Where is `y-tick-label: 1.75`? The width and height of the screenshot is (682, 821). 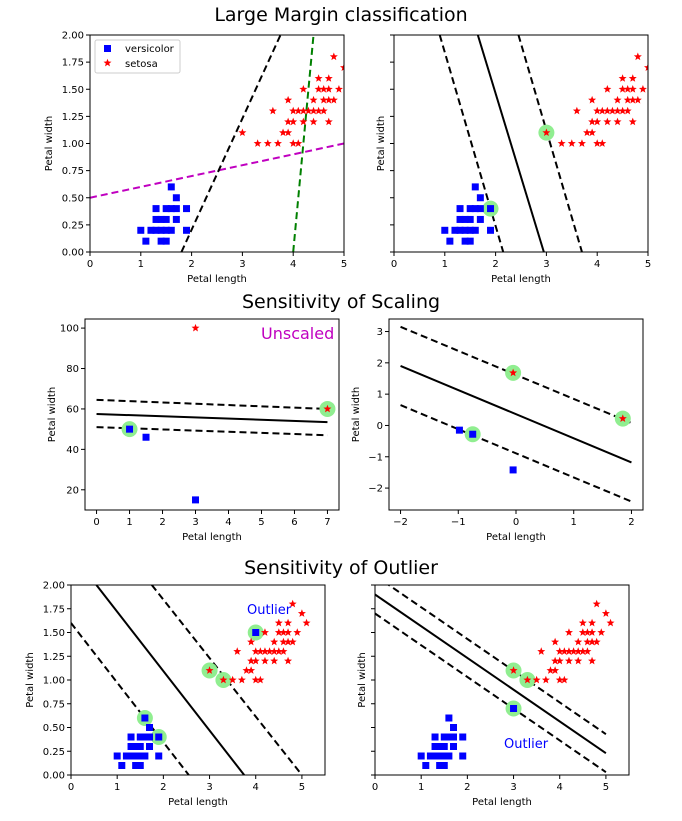 y-tick-label: 1.75 is located at coordinates (54, 609).